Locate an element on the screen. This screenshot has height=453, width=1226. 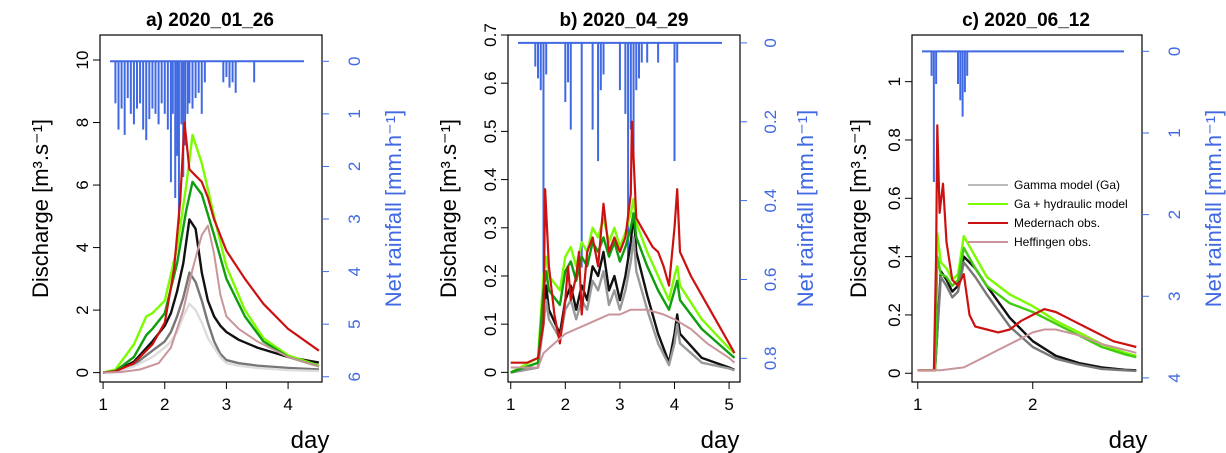
y-tick-label: 0.3 is located at coordinates (490, 228).